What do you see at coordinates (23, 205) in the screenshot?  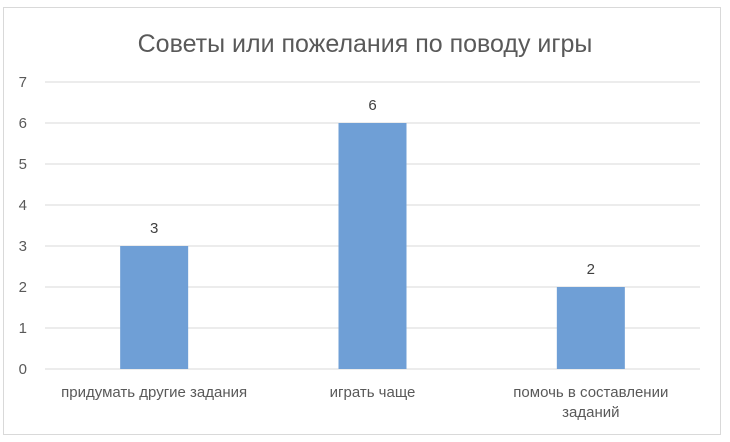 I see `y-tick-label: 4` at bounding box center [23, 205].